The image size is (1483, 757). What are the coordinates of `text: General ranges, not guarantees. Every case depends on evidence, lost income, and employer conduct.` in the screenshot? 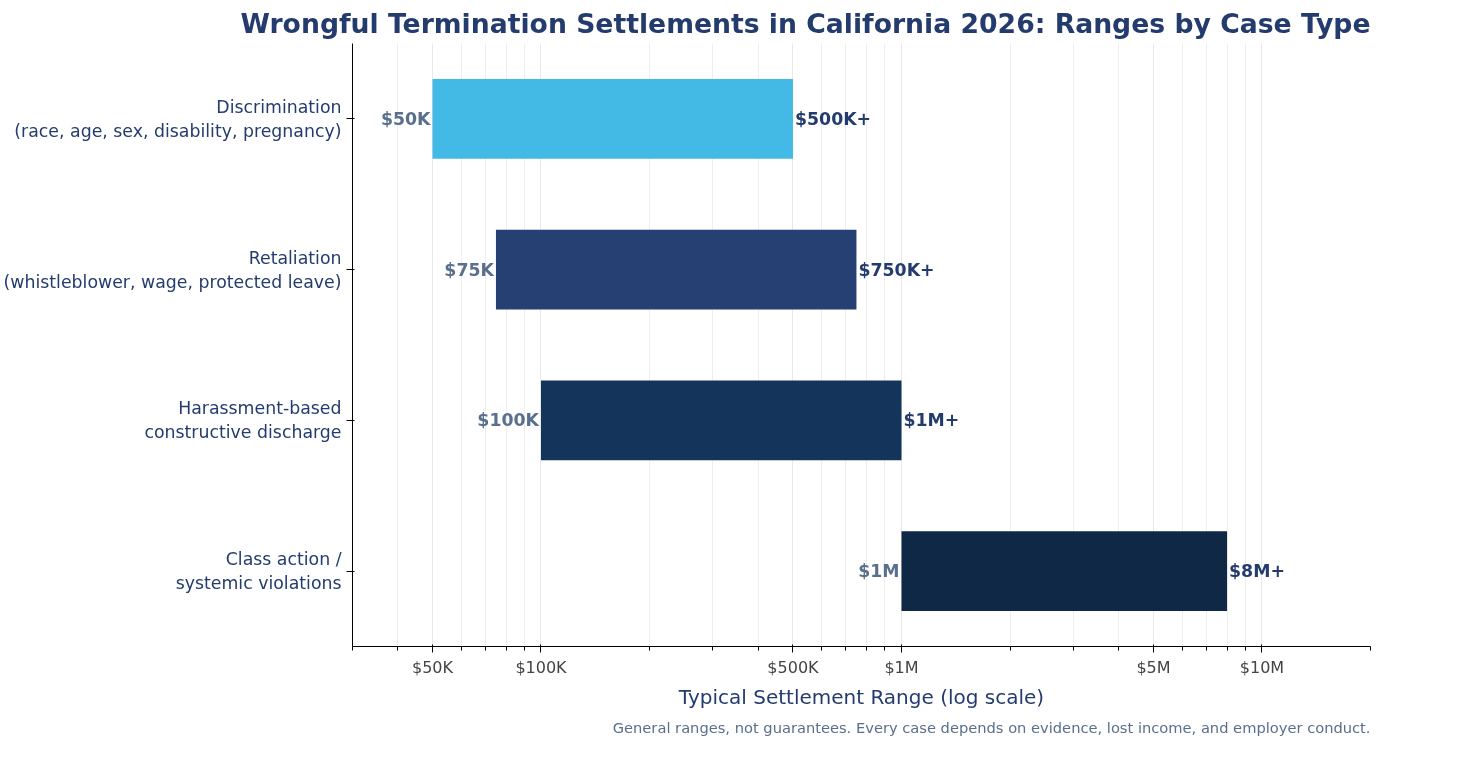 It's located at (991, 727).